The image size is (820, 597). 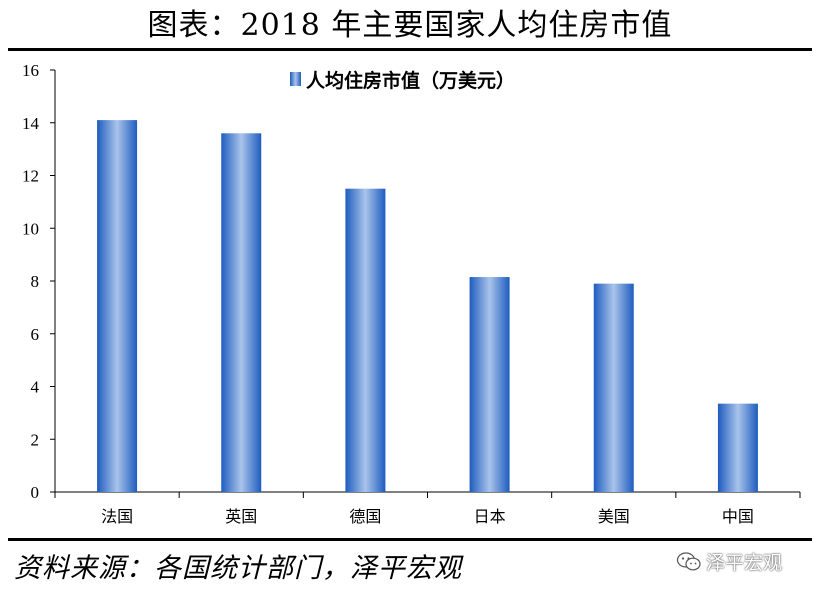 What do you see at coordinates (117, 516) in the screenshot?
I see `x-tick-label: 法国` at bounding box center [117, 516].